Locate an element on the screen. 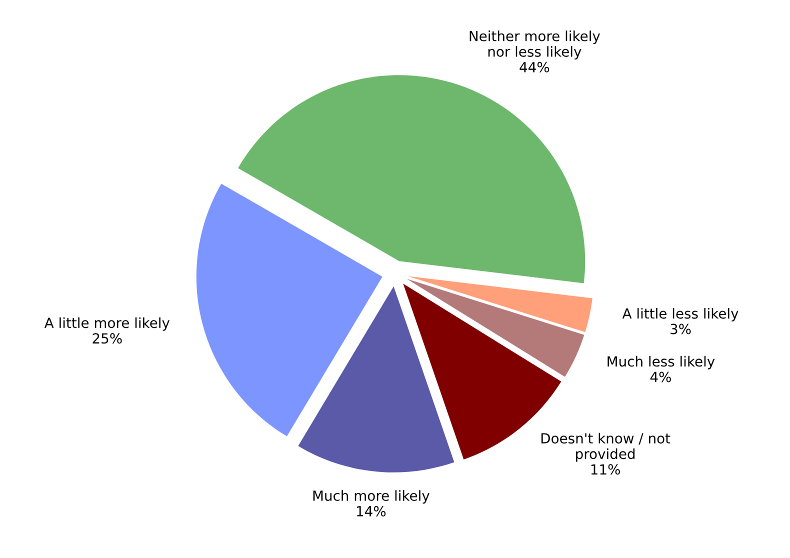  slice-label: Doesn't know / not provided is located at coordinates (605, 447).